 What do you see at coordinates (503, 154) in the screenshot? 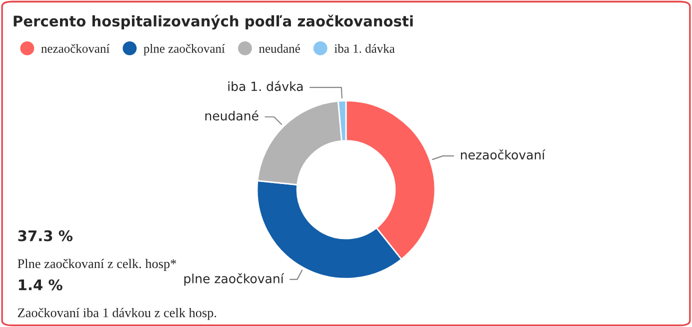
I see `slice-label: nezaočkovaní` at bounding box center [503, 154].